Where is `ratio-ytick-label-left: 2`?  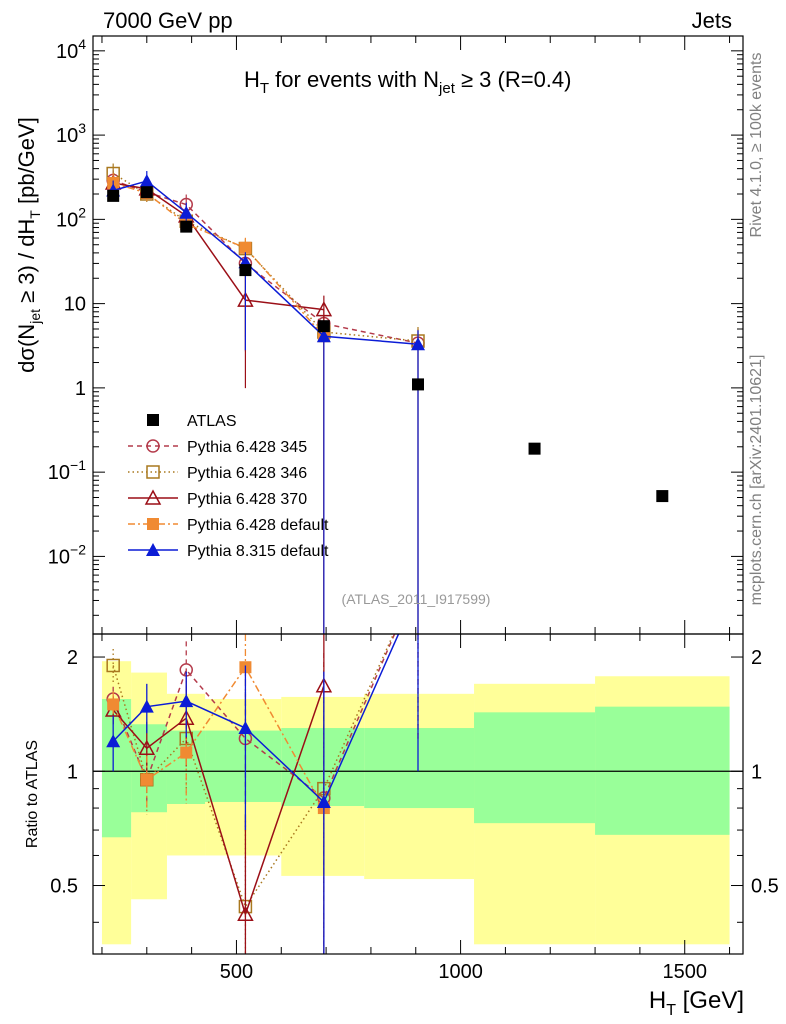
ratio-ytick-label-left: 2 is located at coordinates (72, 658).